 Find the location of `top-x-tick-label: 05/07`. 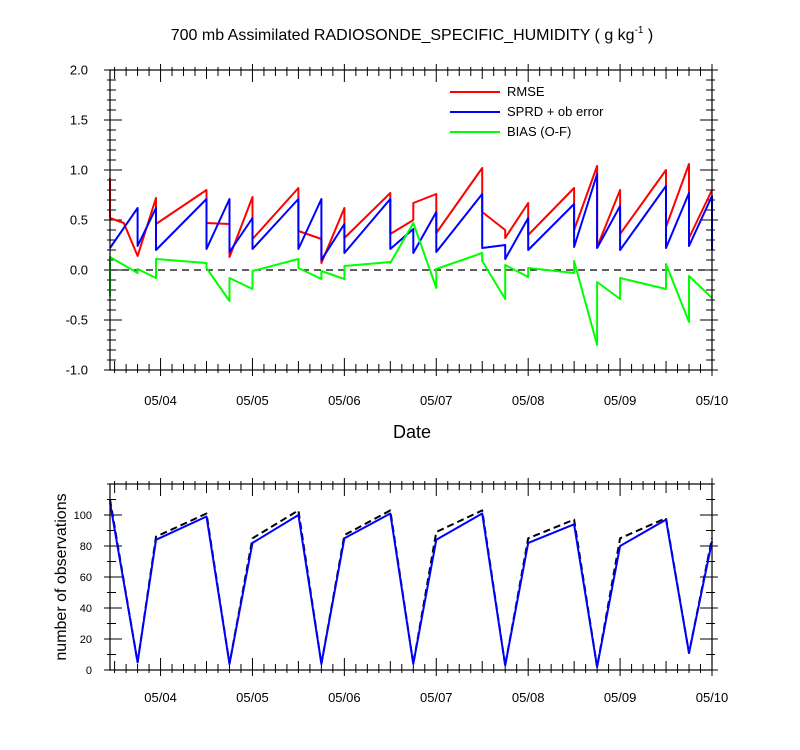

top-x-tick-label: 05/07 is located at coordinates (436, 400).